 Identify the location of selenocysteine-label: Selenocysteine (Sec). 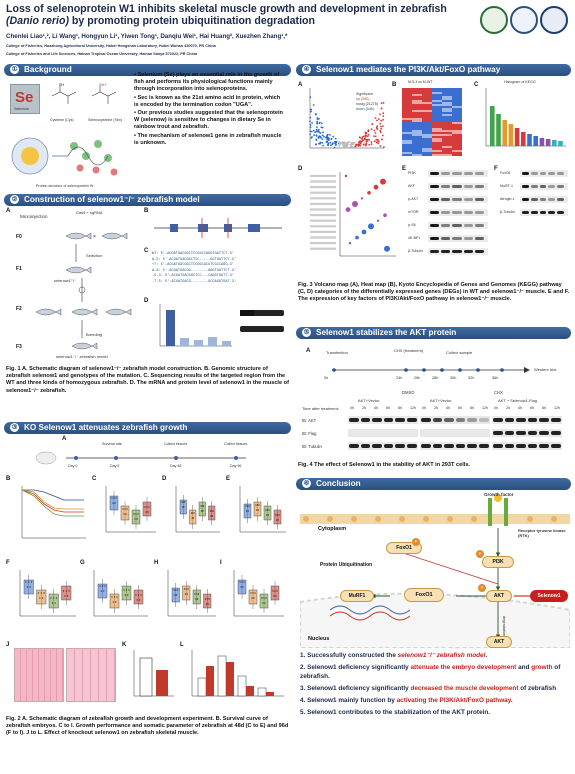
(105, 120).